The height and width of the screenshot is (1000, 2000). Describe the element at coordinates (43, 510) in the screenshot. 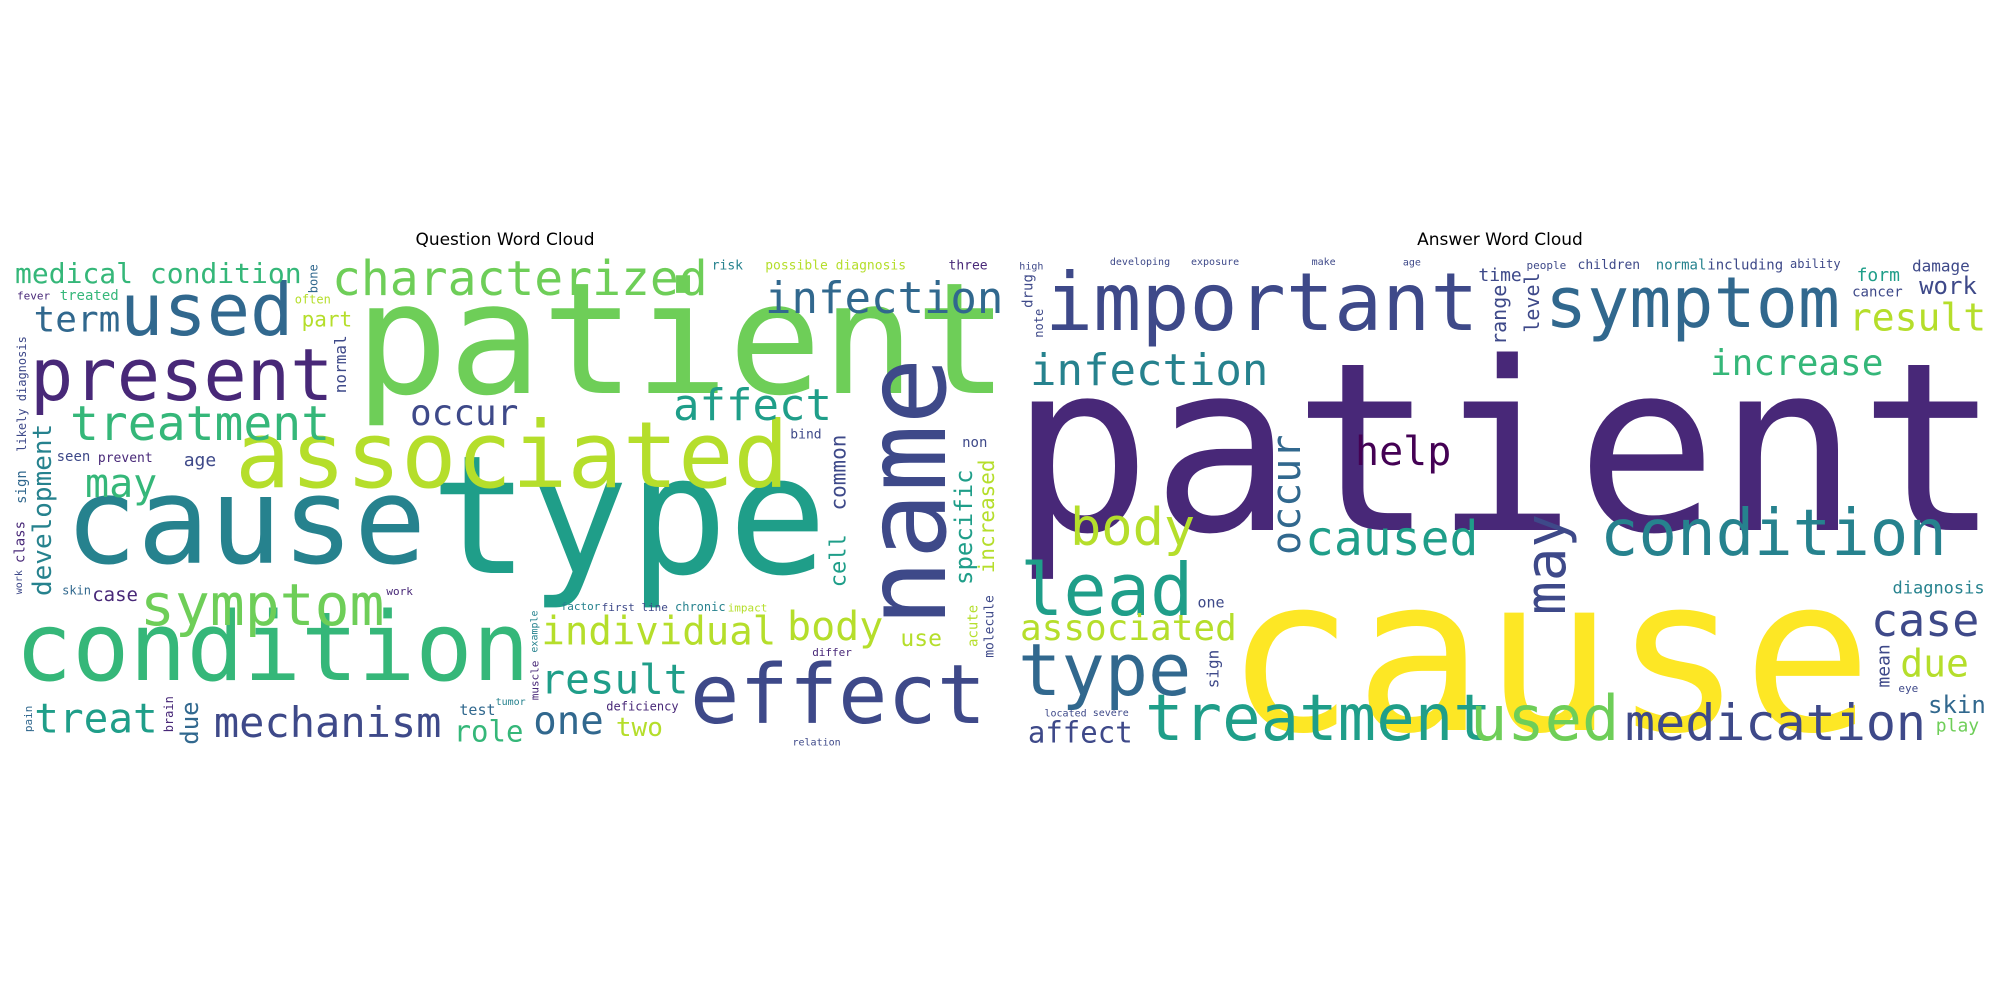

I see `question-cloud-word: development` at that location.